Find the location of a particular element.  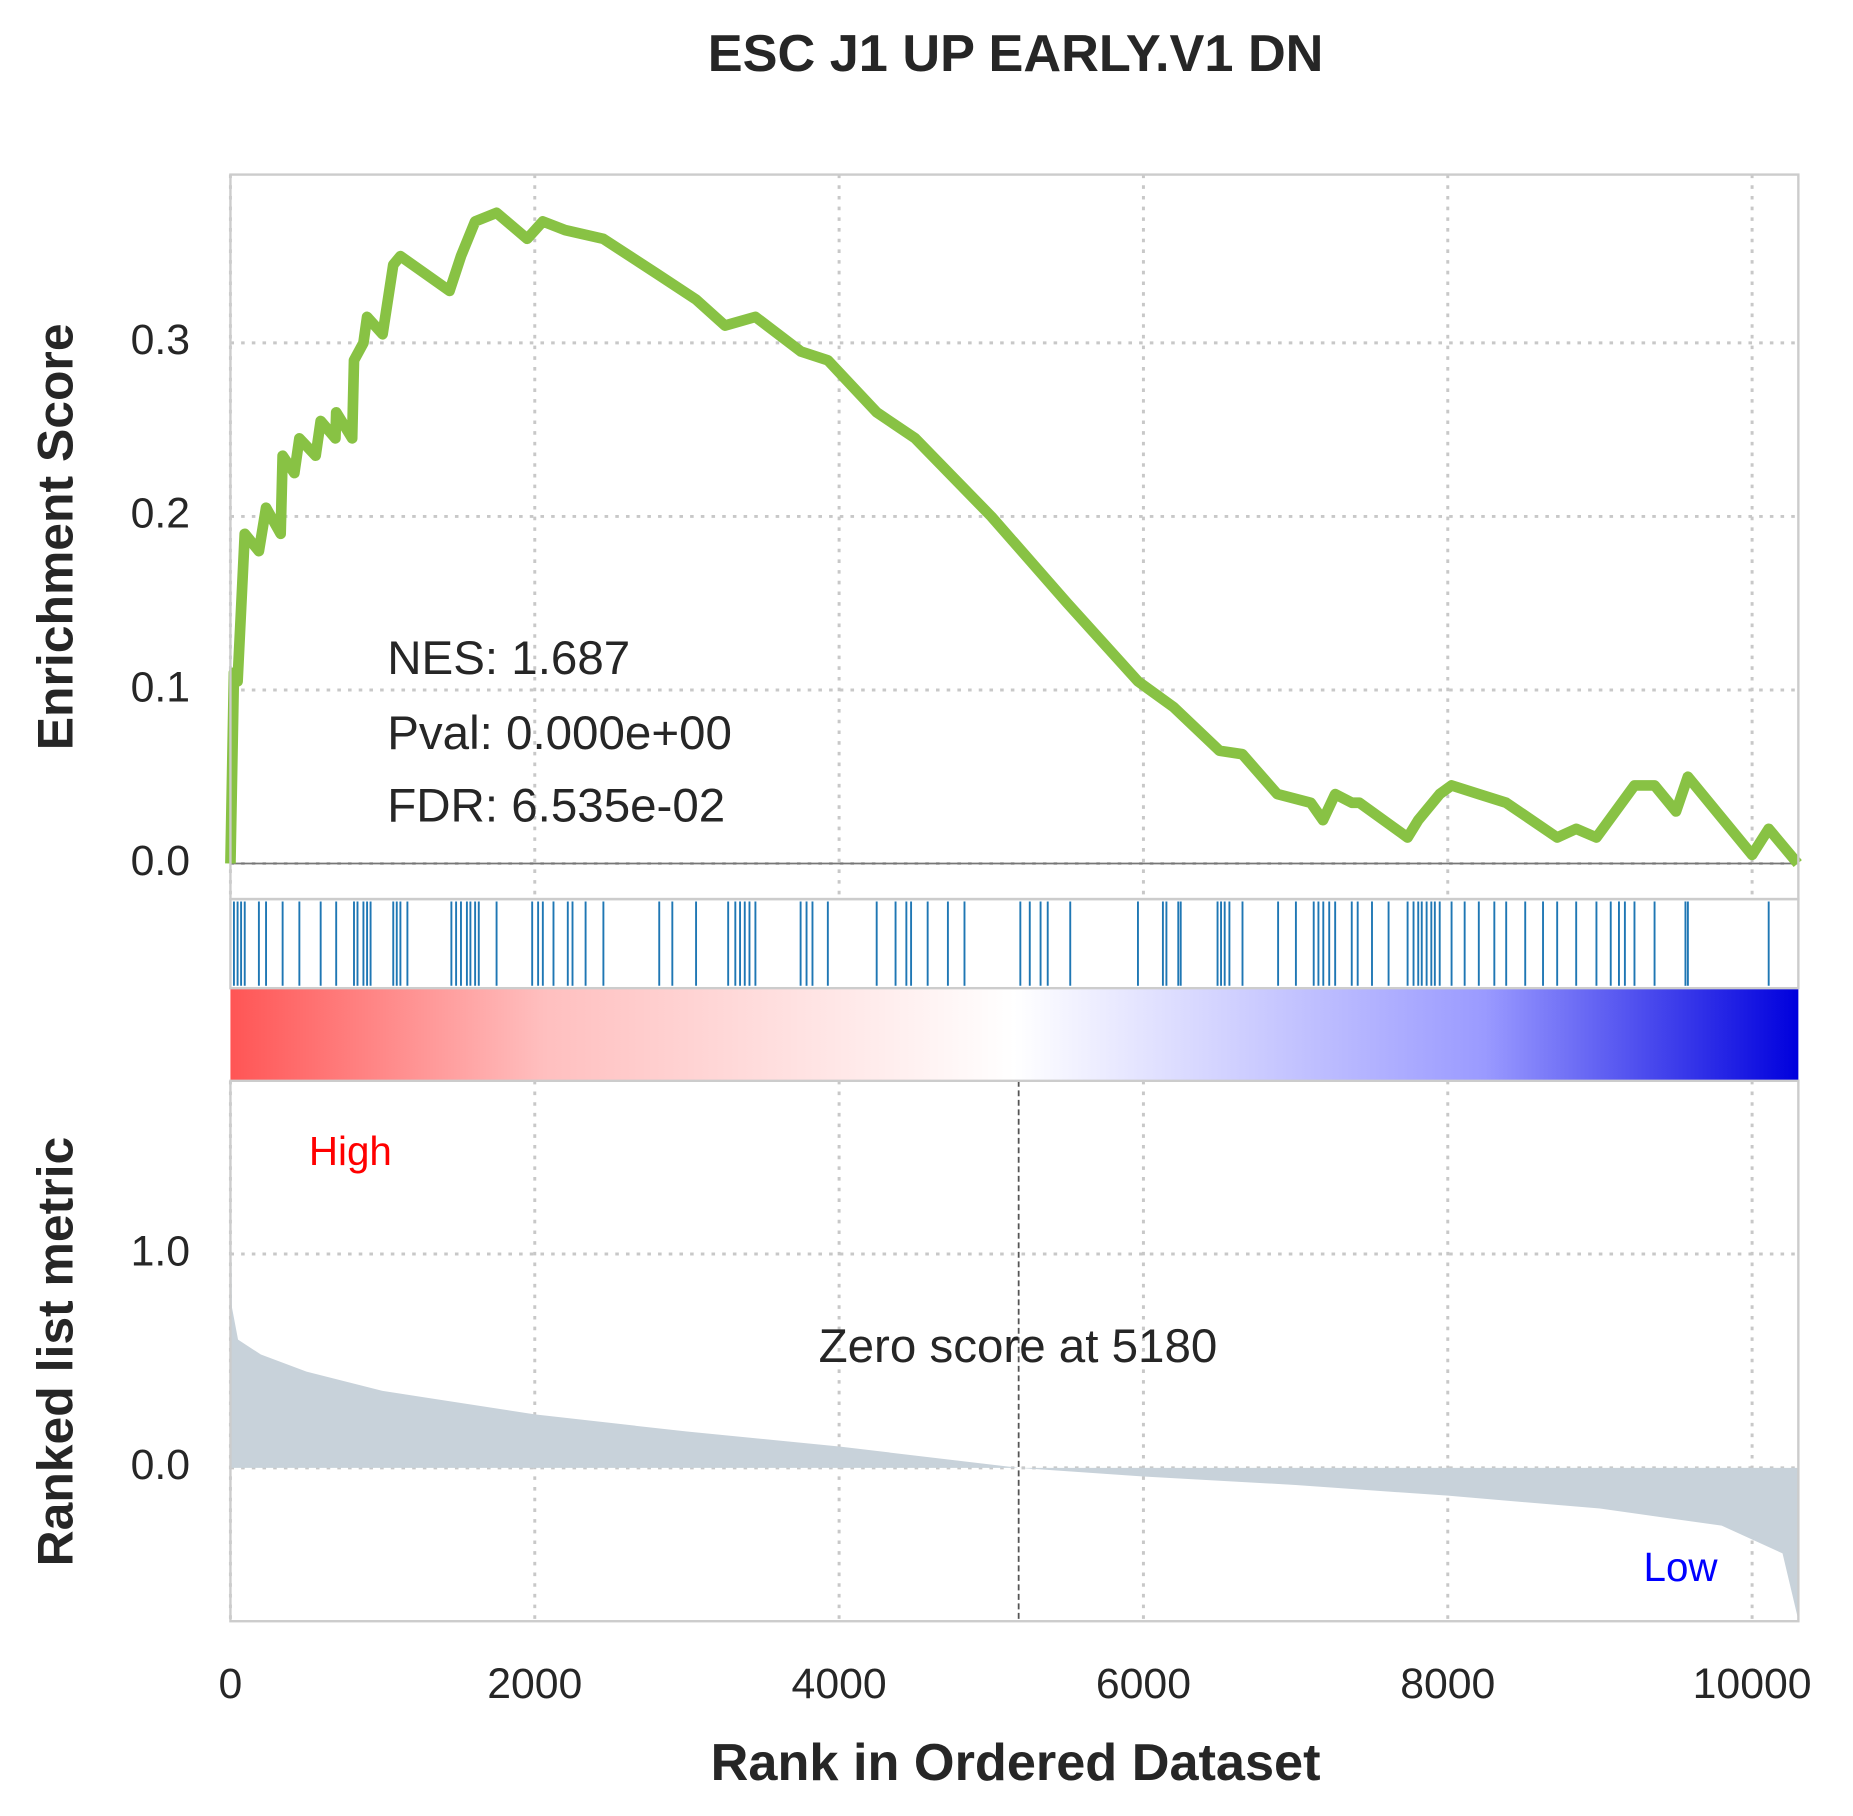

x-axis-label: Rank in Ordered Dataset is located at coordinates (1016, 1763).